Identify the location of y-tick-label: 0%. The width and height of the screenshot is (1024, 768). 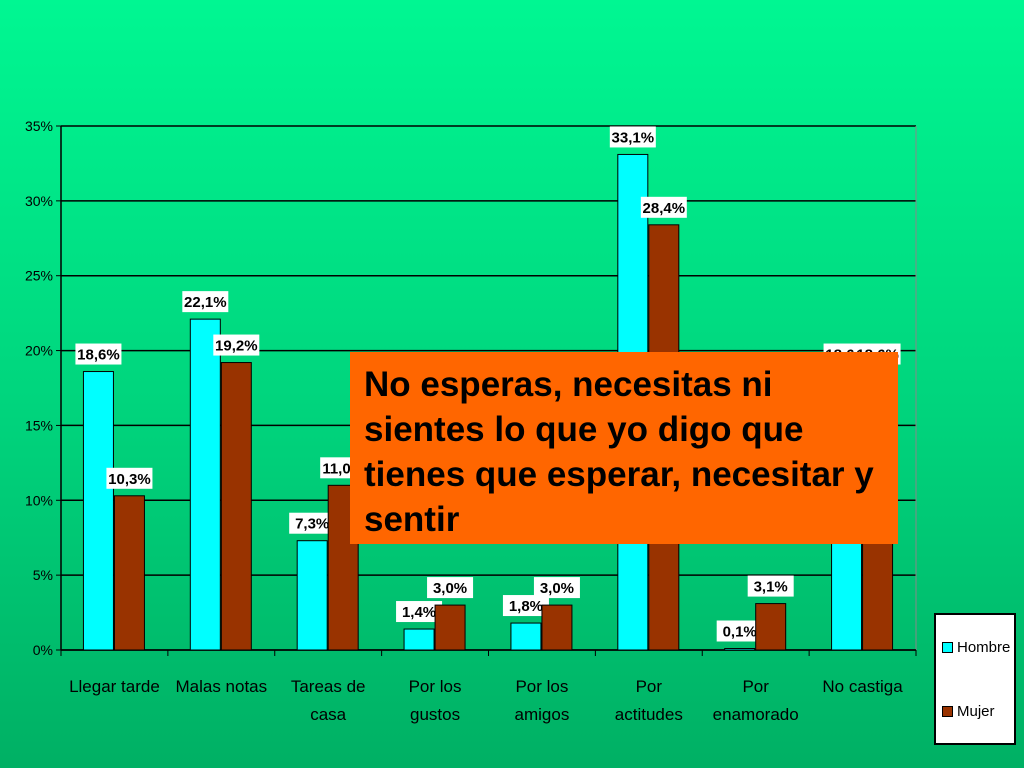
(43, 650).